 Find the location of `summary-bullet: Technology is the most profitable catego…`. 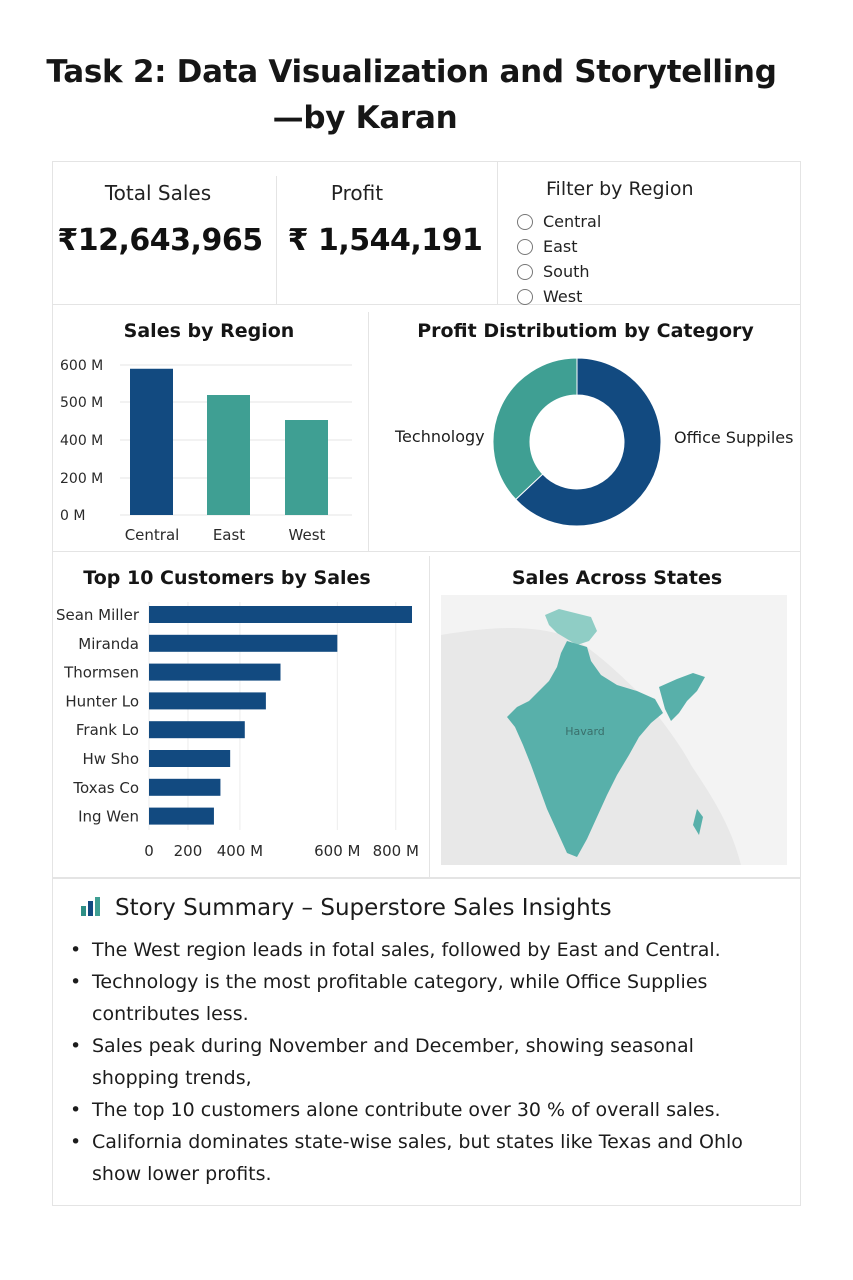

summary-bullet: Technology is the most profitable catego… is located at coordinates (419, 998).